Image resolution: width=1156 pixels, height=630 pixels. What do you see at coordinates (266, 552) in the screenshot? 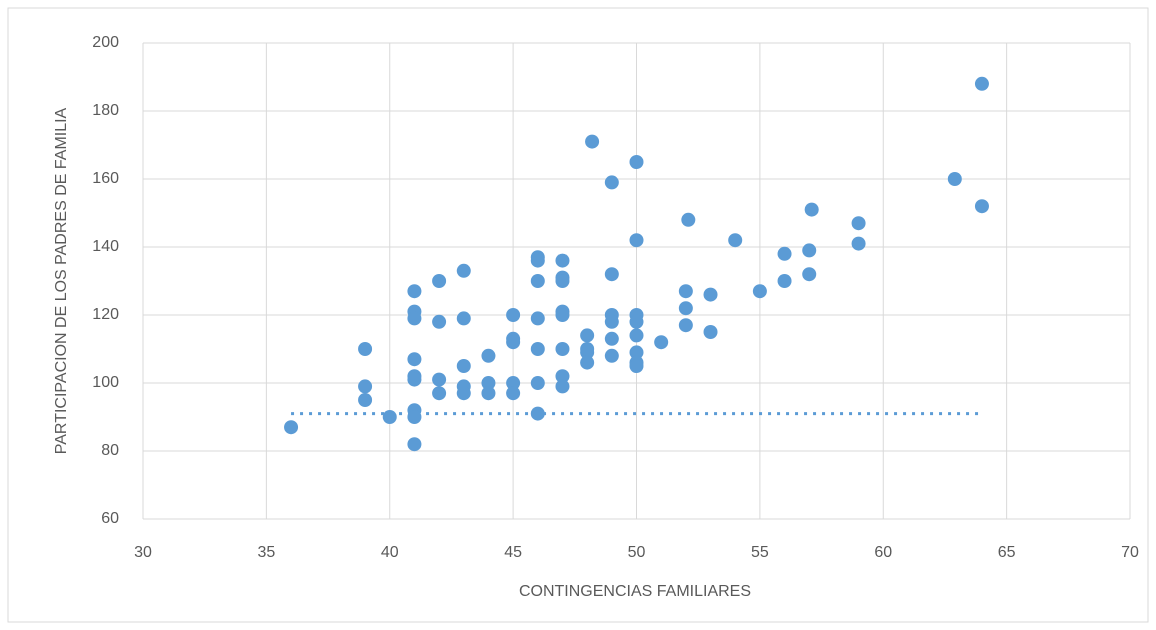
I see `x-tick-label: 35` at bounding box center [266, 552].